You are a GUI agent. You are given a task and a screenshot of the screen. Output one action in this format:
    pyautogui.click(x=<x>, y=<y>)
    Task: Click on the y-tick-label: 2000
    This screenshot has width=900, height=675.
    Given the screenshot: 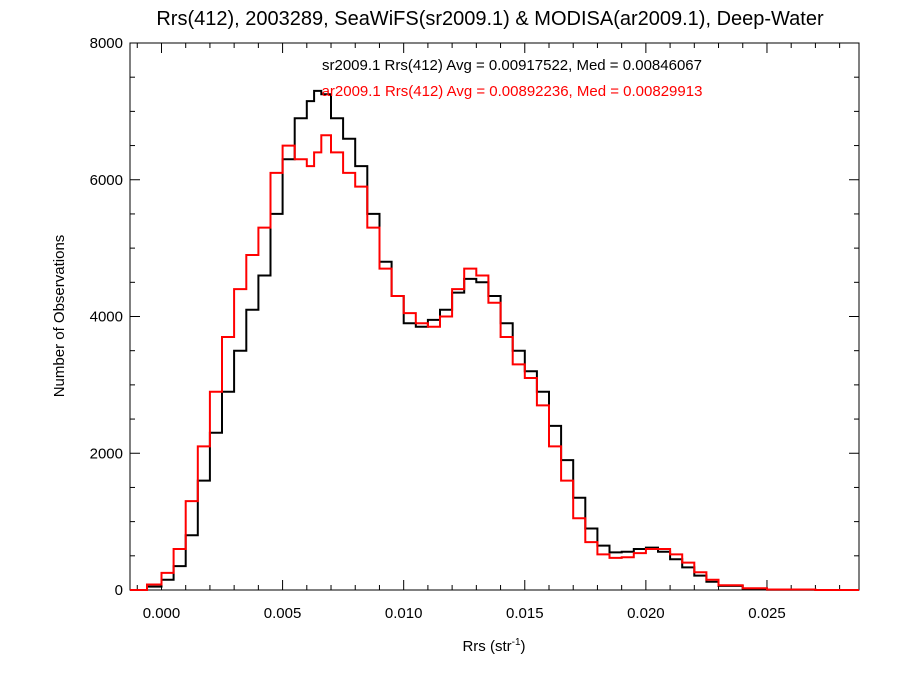 What is the action you would take?
    pyautogui.click(x=106, y=453)
    